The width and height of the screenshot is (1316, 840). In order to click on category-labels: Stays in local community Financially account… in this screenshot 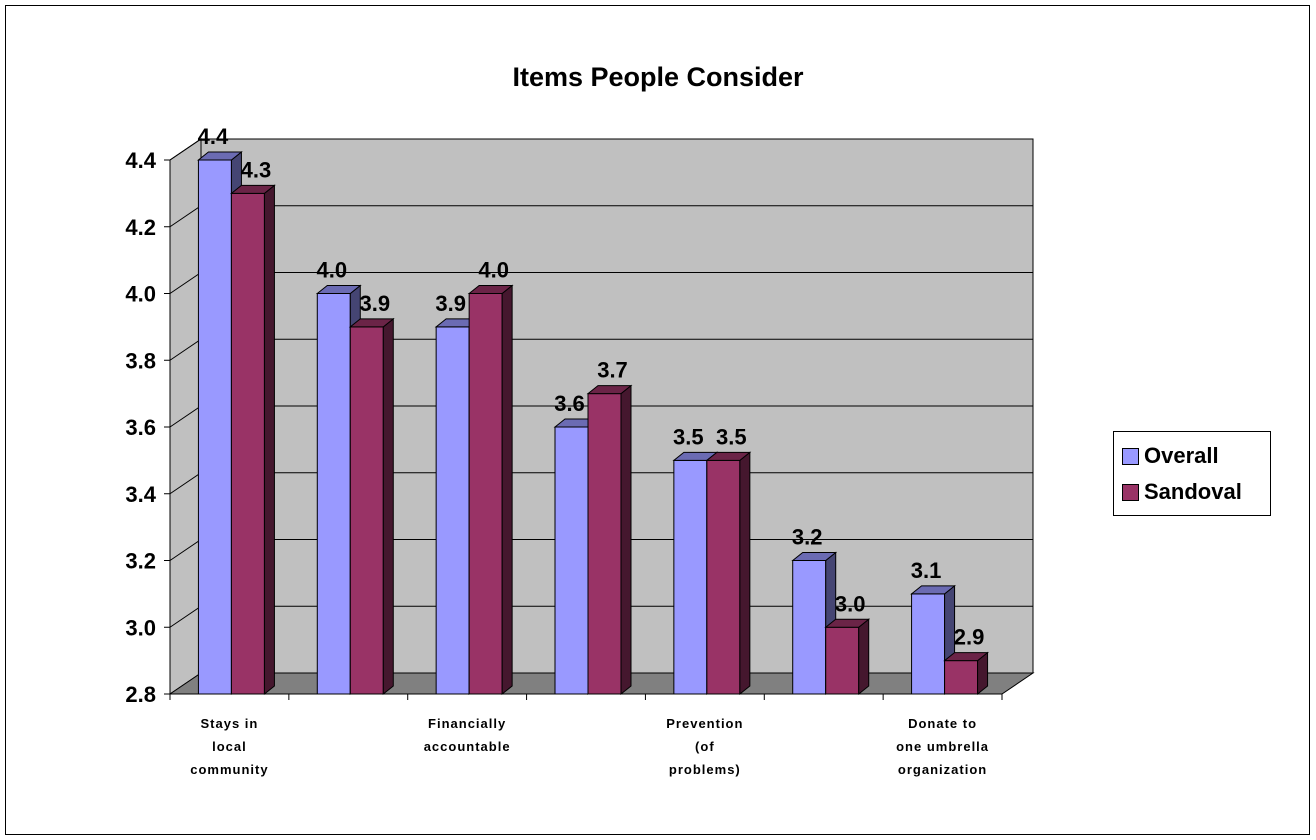, I will do `click(589, 746)`.